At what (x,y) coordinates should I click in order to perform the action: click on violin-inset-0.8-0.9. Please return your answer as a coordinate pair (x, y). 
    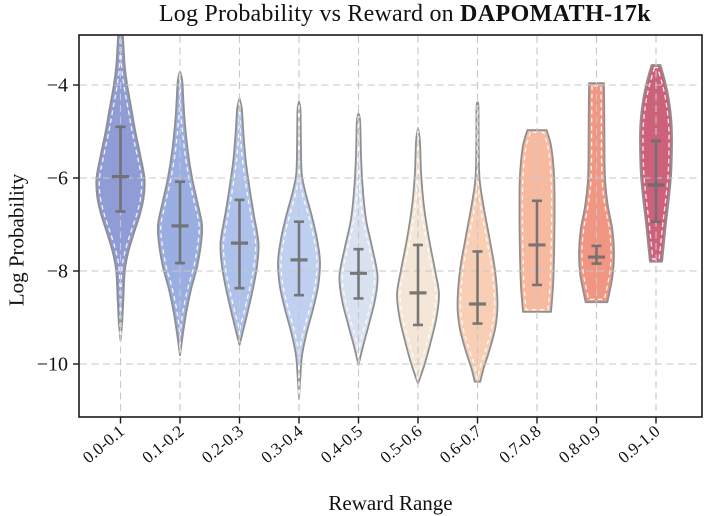
    Looking at the image, I should click on (596, 193).